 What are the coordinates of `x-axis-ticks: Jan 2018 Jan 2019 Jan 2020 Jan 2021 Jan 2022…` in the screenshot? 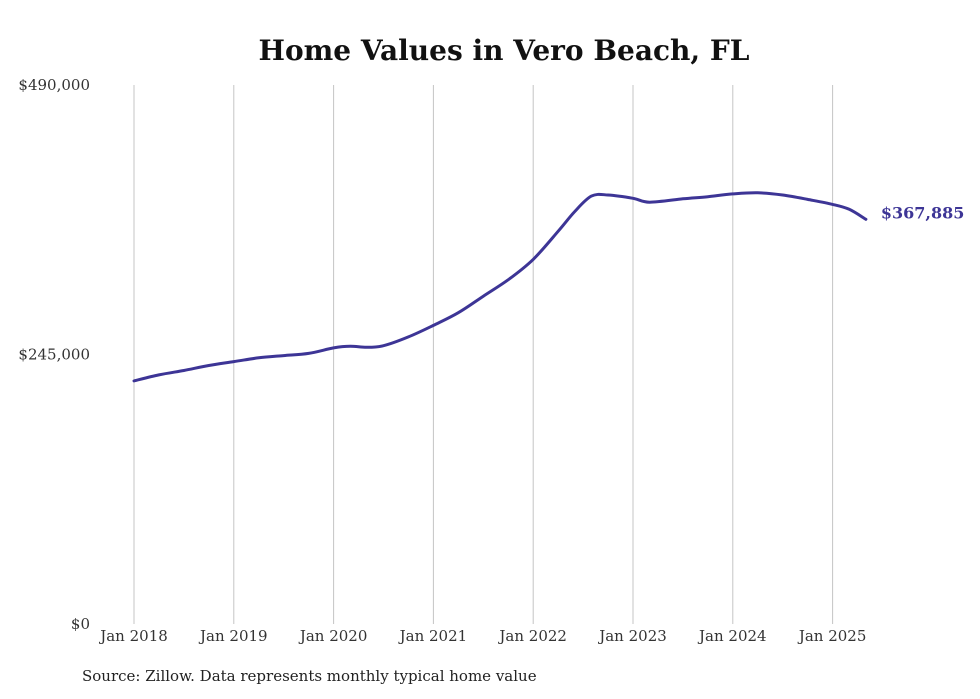 It's located at (482, 636).